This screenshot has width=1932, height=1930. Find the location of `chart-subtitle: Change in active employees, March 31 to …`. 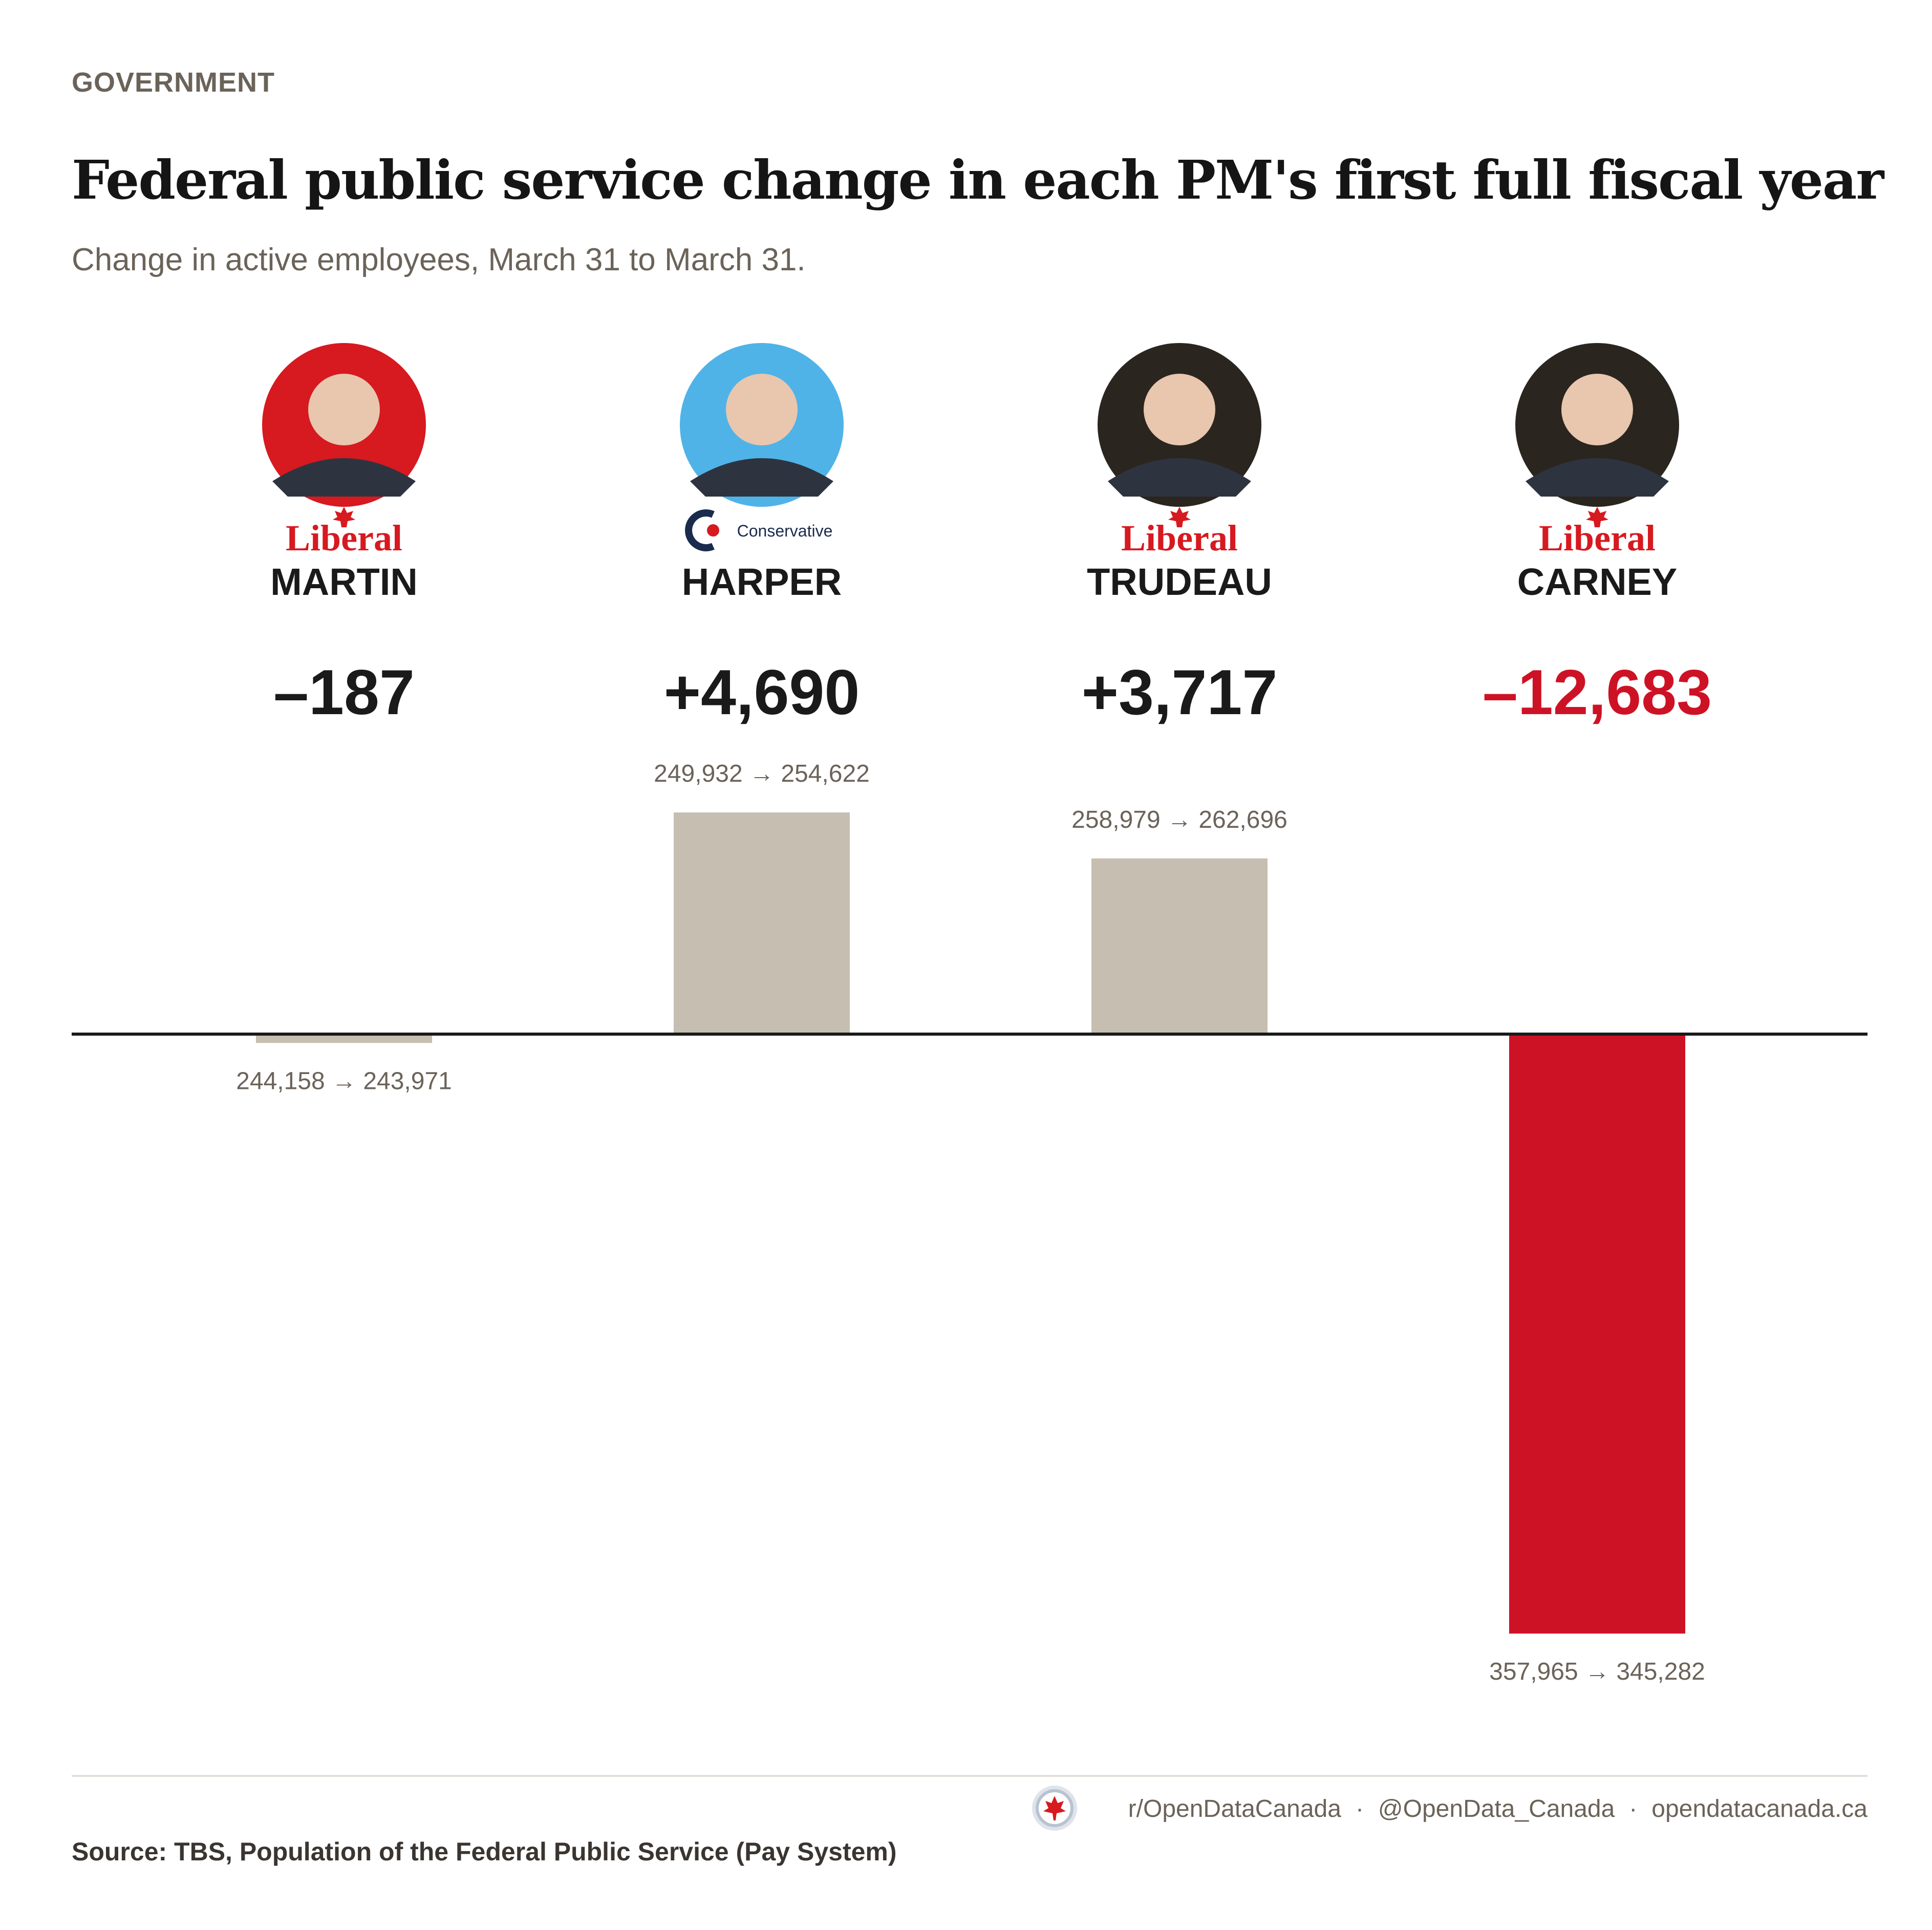

chart-subtitle: Change in active employees, March 31 to … is located at coordinates (439, 260).